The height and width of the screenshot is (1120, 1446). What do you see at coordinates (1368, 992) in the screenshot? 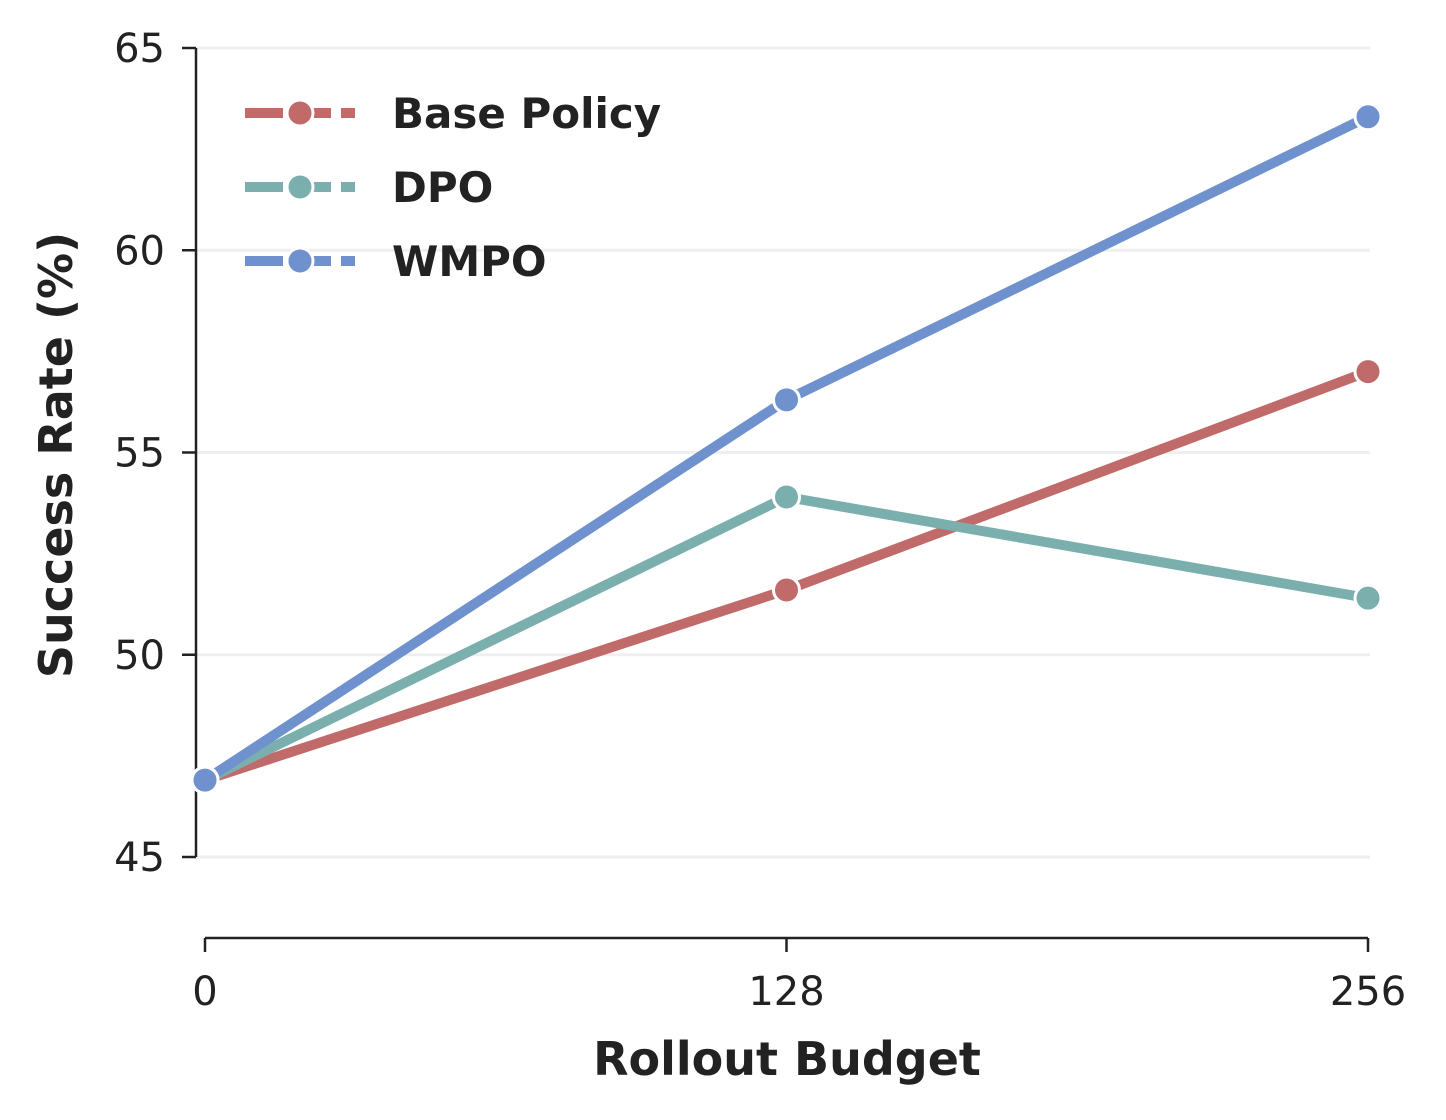
I see `x-tick-label: 256` at bounding box center [1368, 992].